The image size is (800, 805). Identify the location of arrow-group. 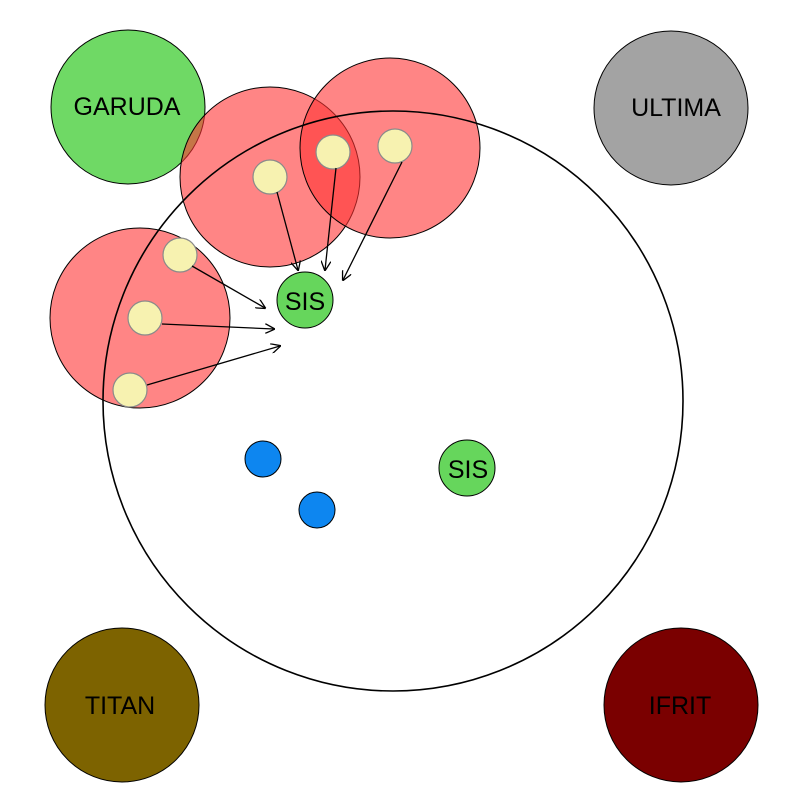
(274, 273).